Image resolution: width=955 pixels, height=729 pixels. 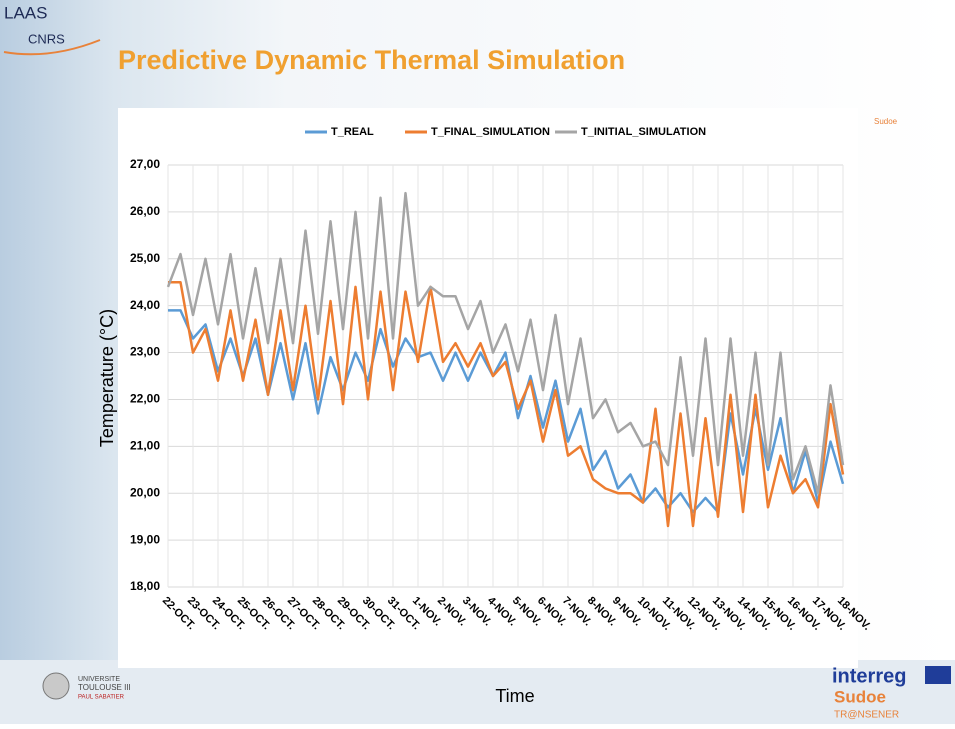 What do you see at coordinates (477, 692) in the screenshot?
I see `footer-band` at bounding box center [477, 692].